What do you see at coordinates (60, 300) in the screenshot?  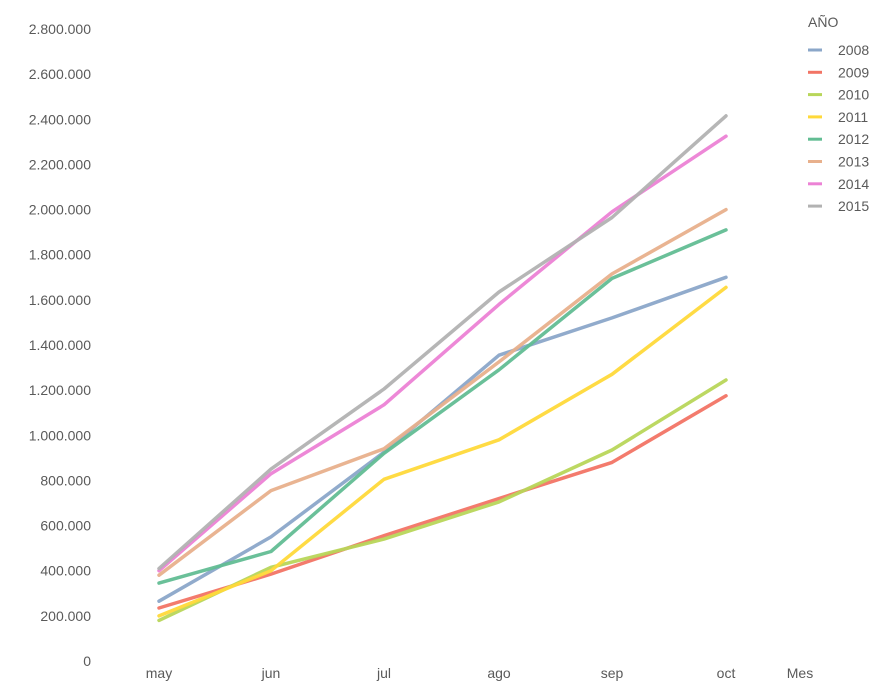 I see `y-tick-label: 1.600.000` at bounding box center [60, 300].